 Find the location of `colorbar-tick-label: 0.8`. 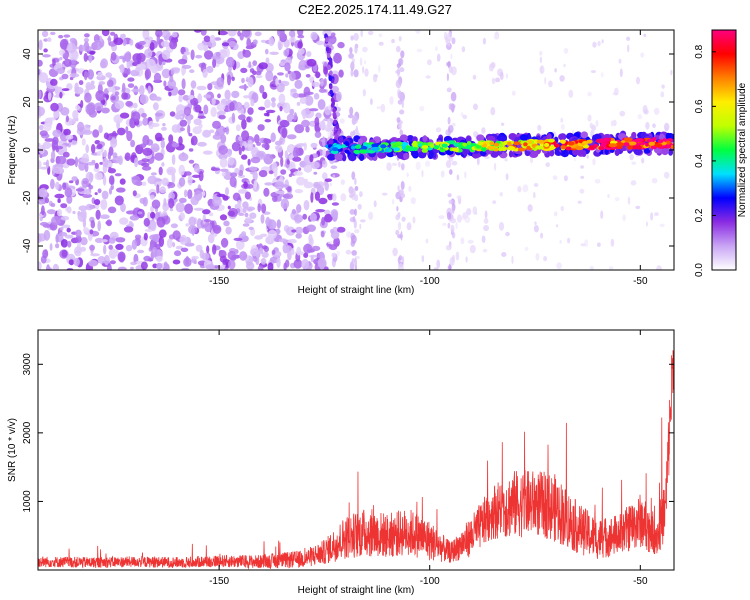

colorbar-tick-label: 0.8 is located at coordinates (699, 51).